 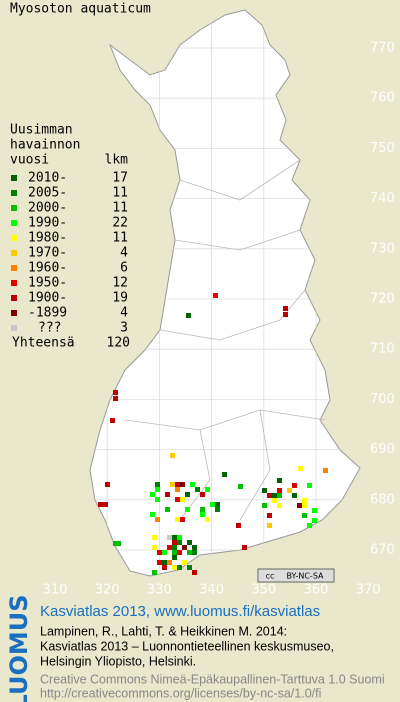 I want to click on legend-count: 19, so click(x=120, y=298).